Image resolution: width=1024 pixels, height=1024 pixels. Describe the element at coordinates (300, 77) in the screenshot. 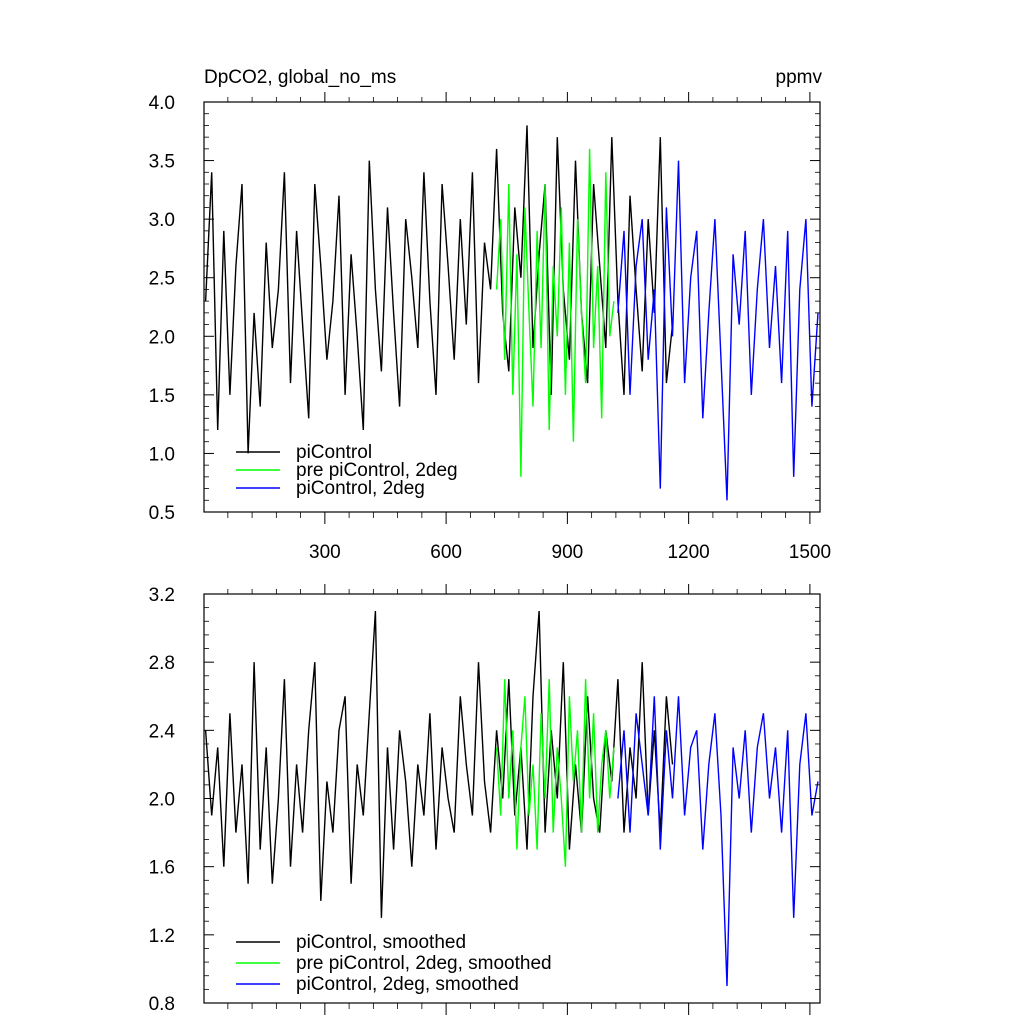

I see `chart1-title-left: DpCO2, global_no_ms` at that location.